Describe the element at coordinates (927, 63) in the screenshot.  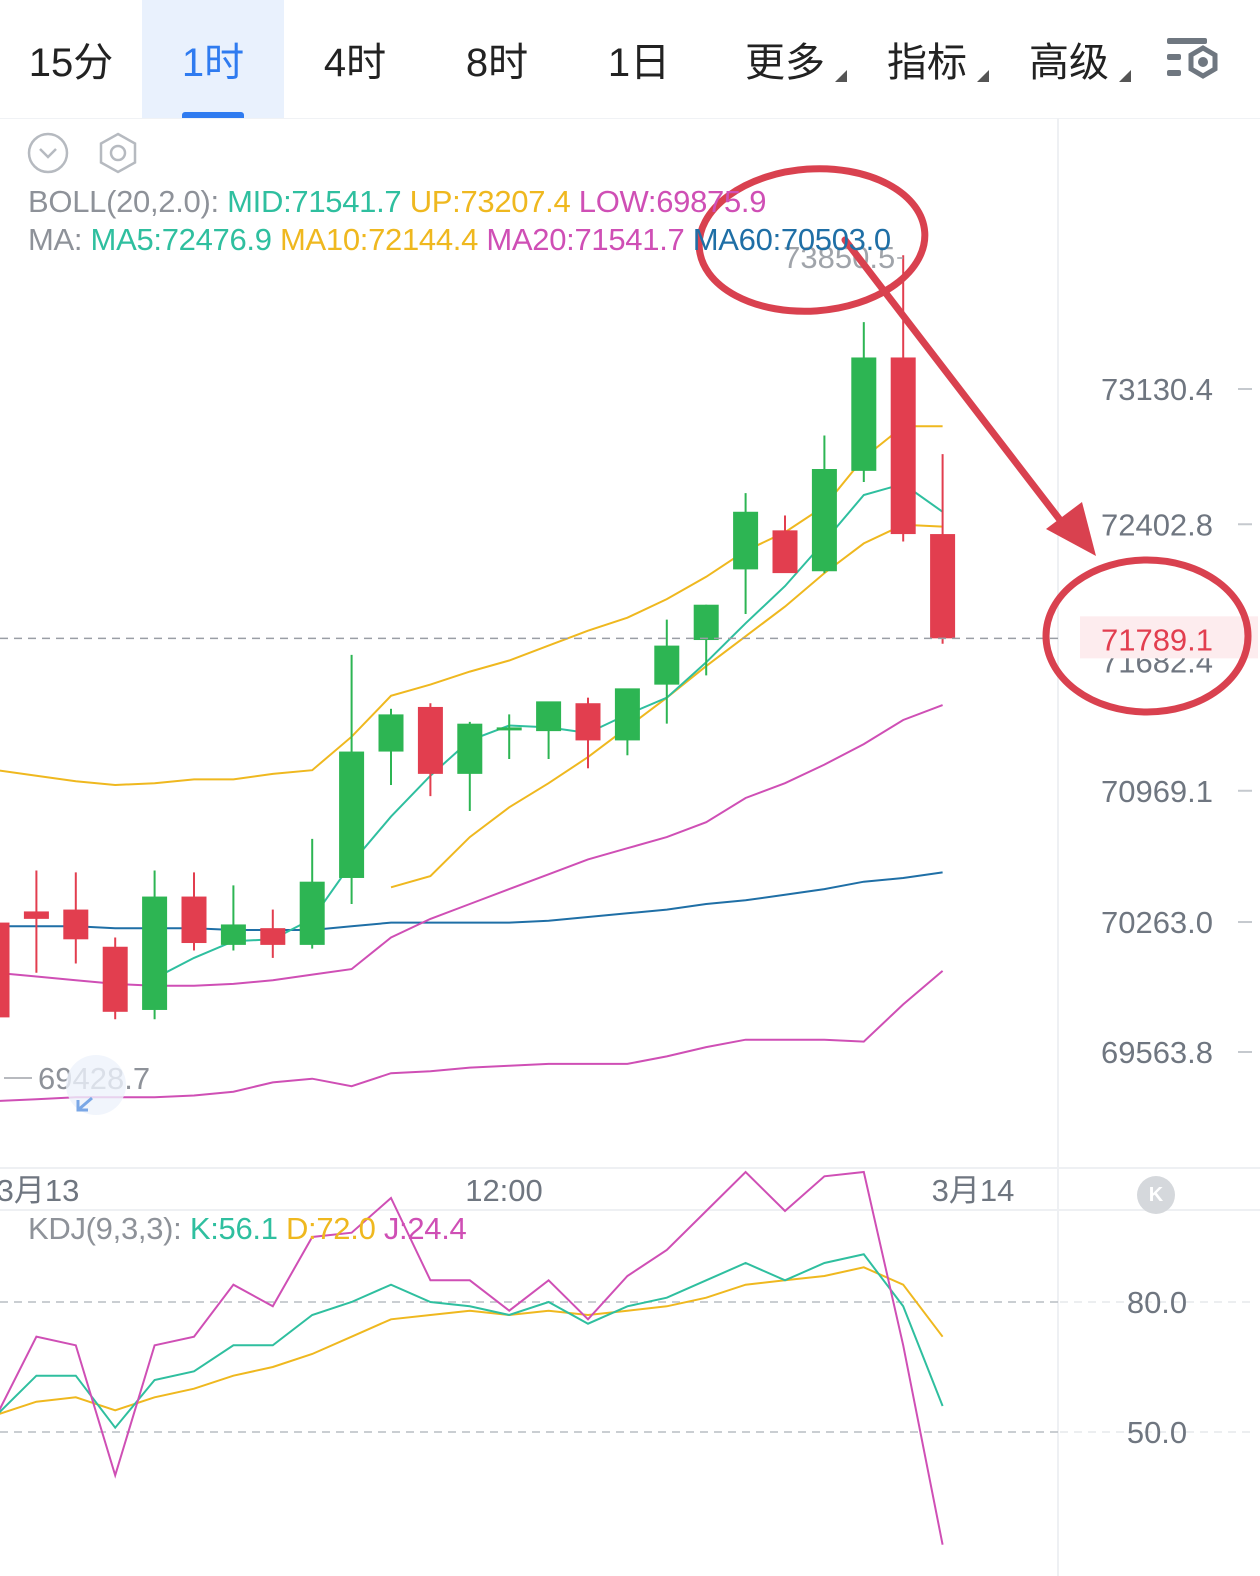
I see `tab-label: 指标` at that location.